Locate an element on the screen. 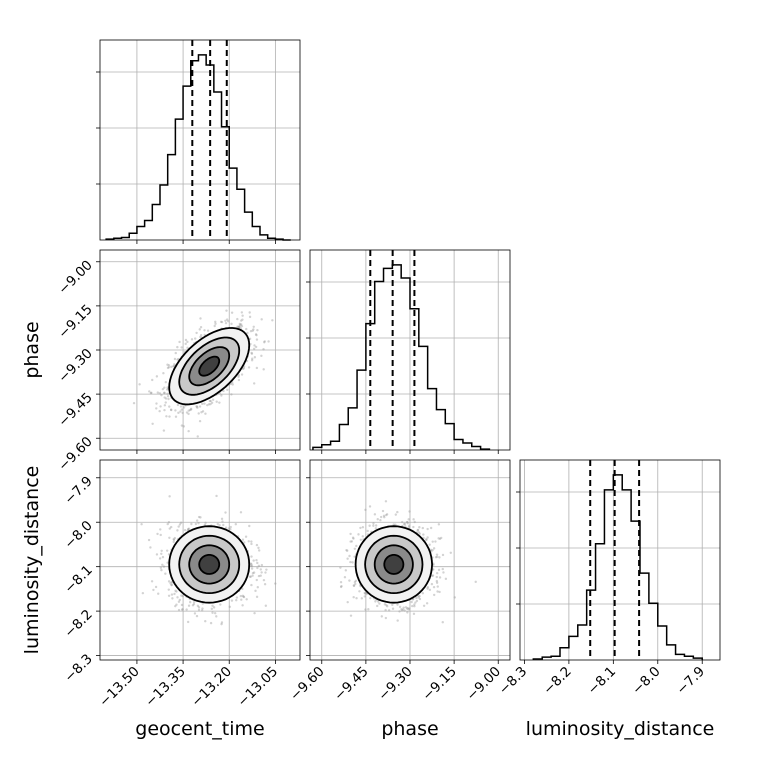  histogram-luminosity-distance is located at coordinates (617, 567).